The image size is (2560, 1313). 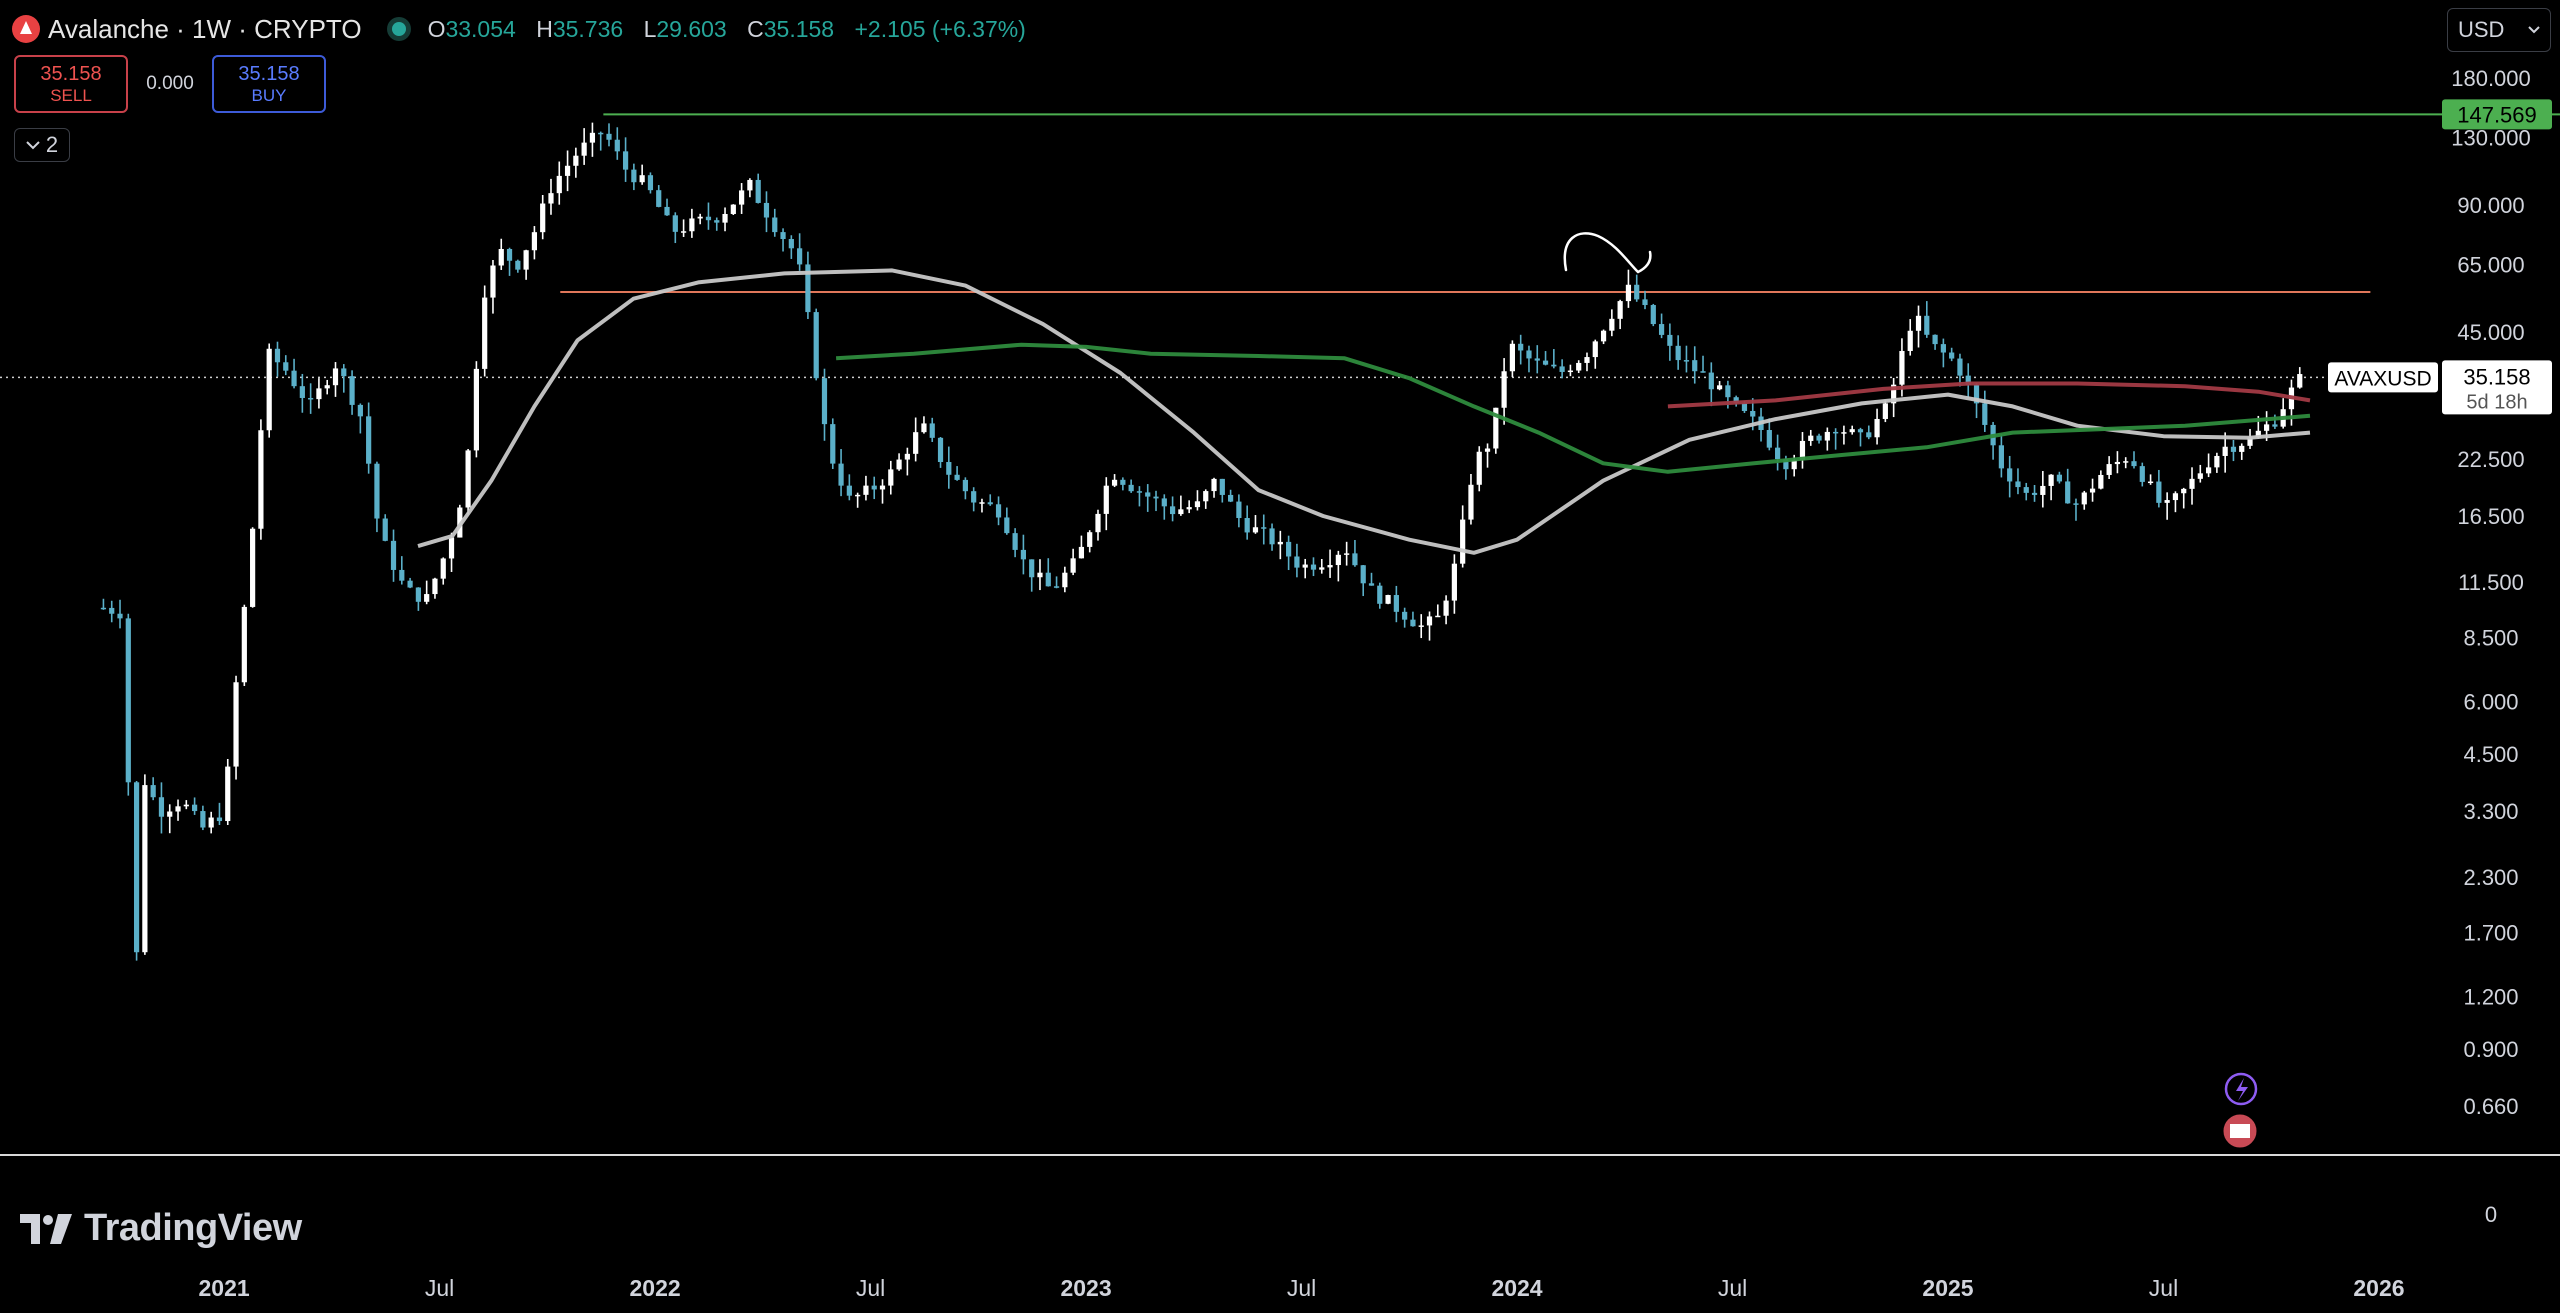 What do you see at coordinates (2490, 332) in the screenshot?
I see `price-axis-label: 45.000` at bounding box center [2490, 332].